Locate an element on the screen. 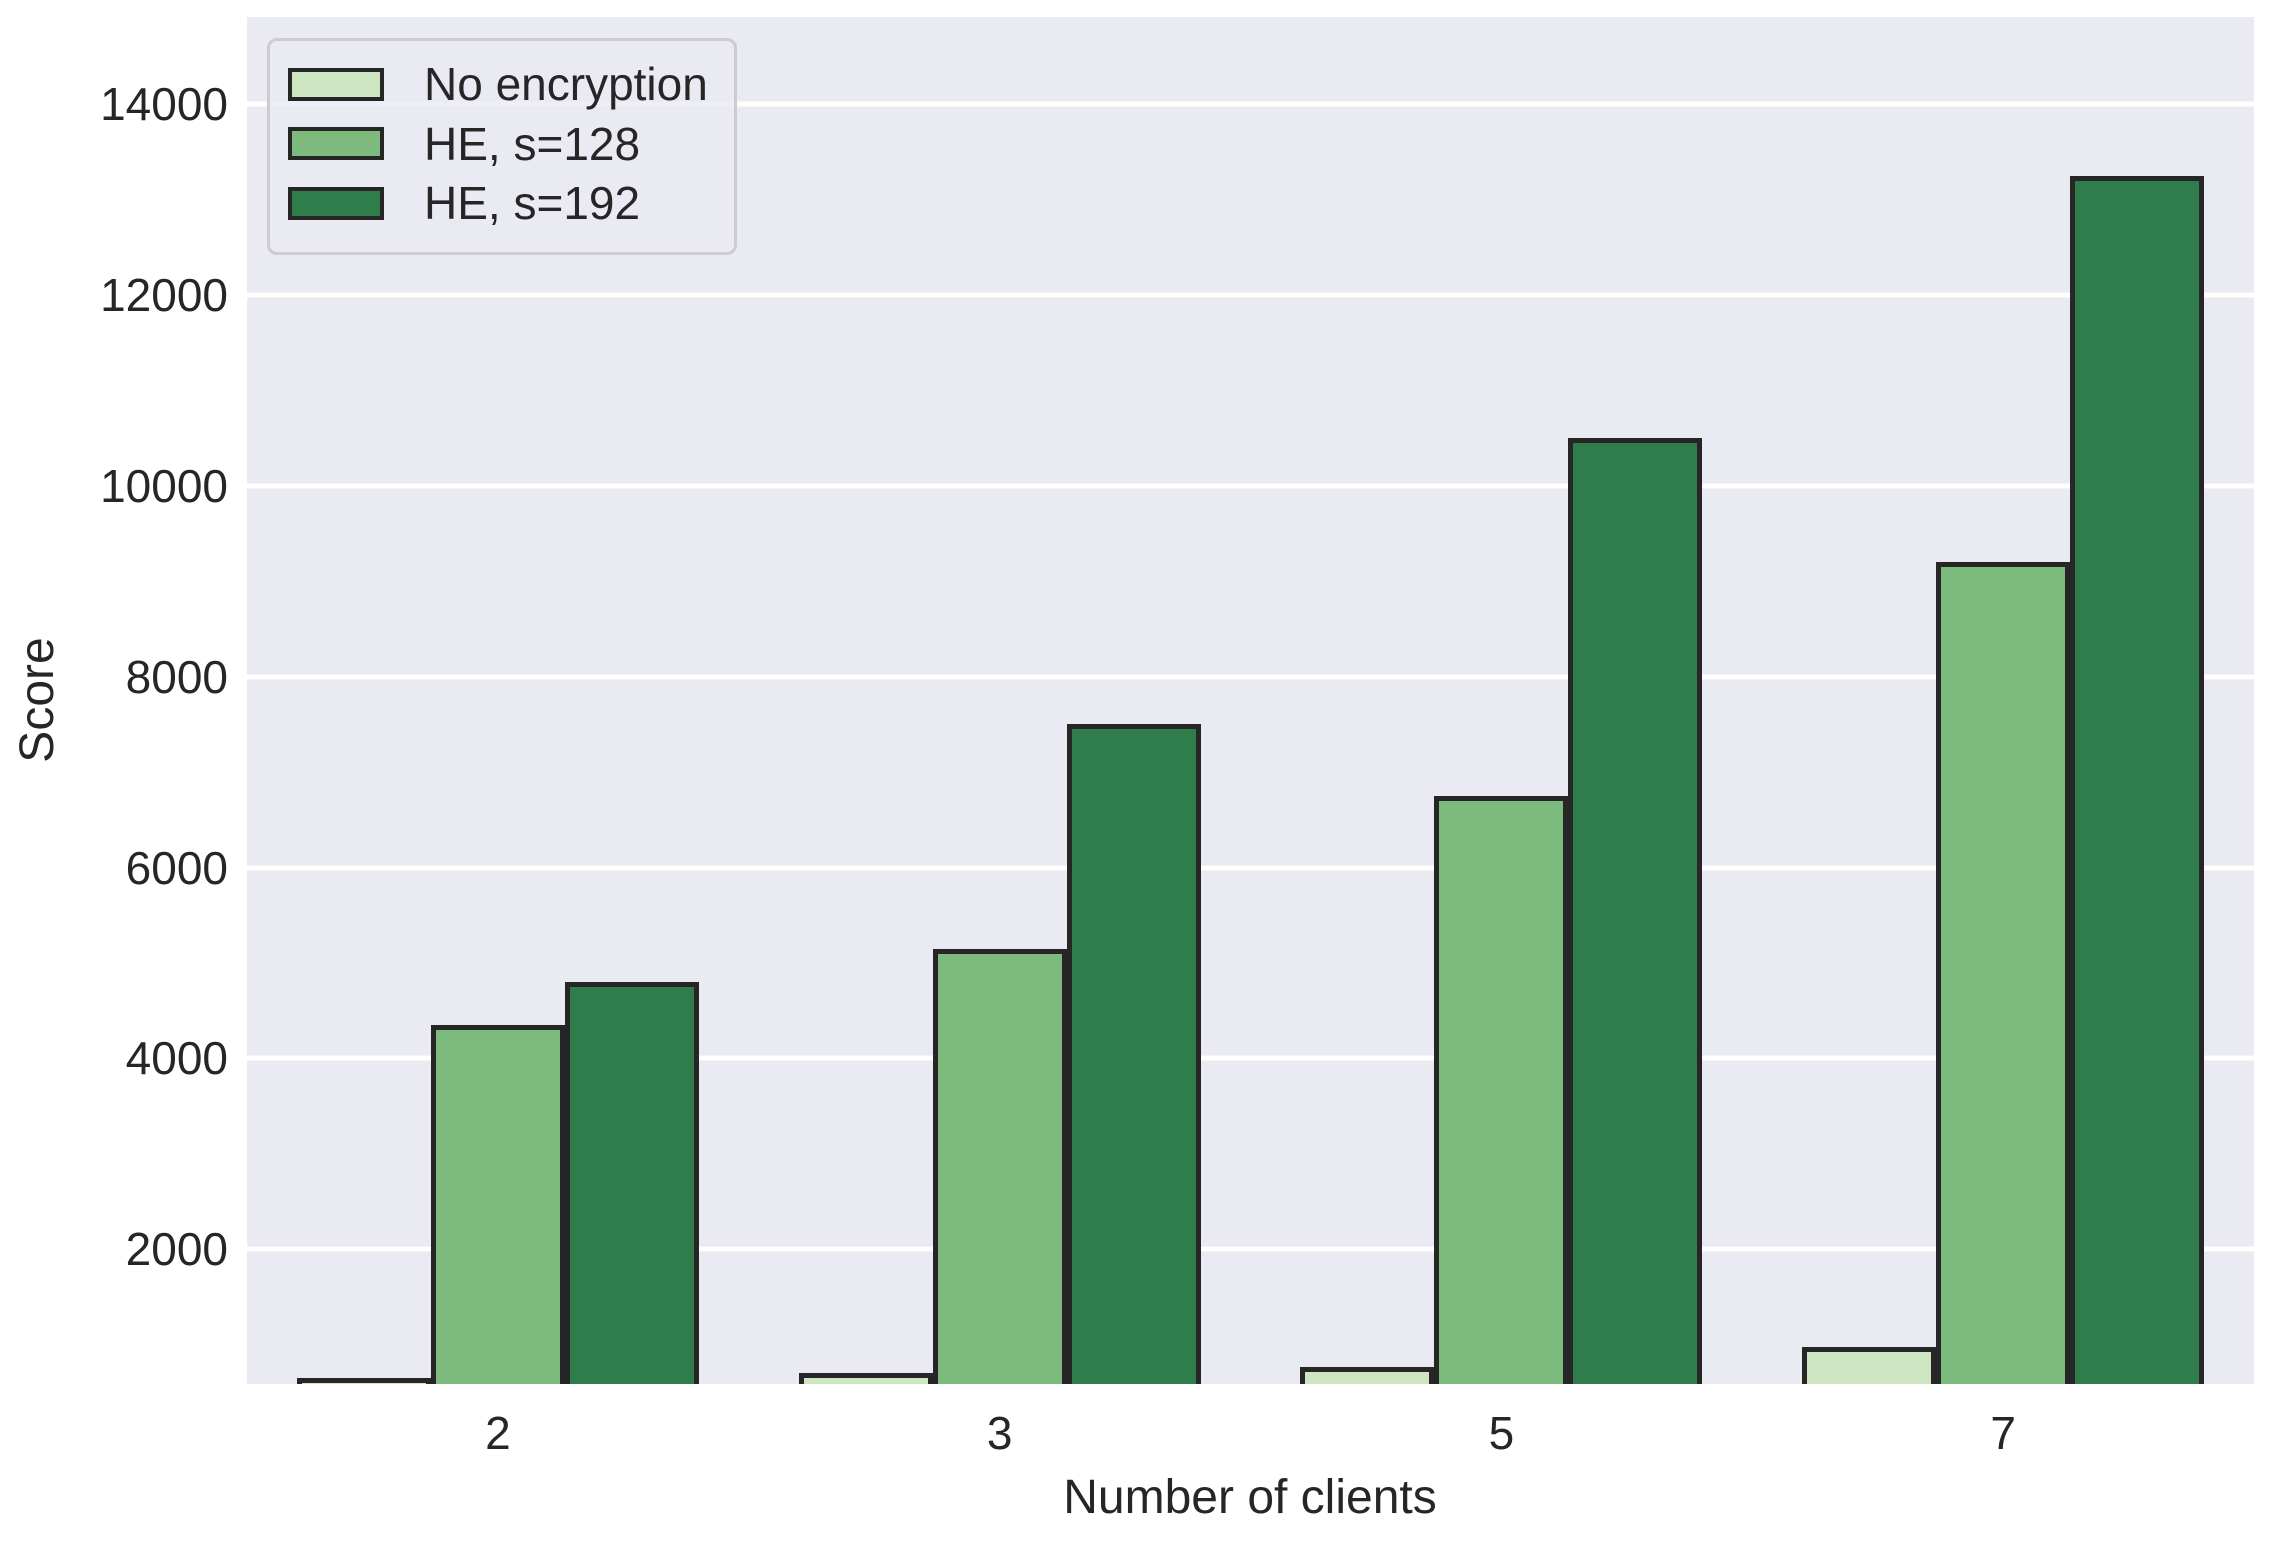 The width and height of the screenshot is (2278, 1545). legend: No encryption HE, s=128 HE, s=192 is located at coordinates (502, 146).